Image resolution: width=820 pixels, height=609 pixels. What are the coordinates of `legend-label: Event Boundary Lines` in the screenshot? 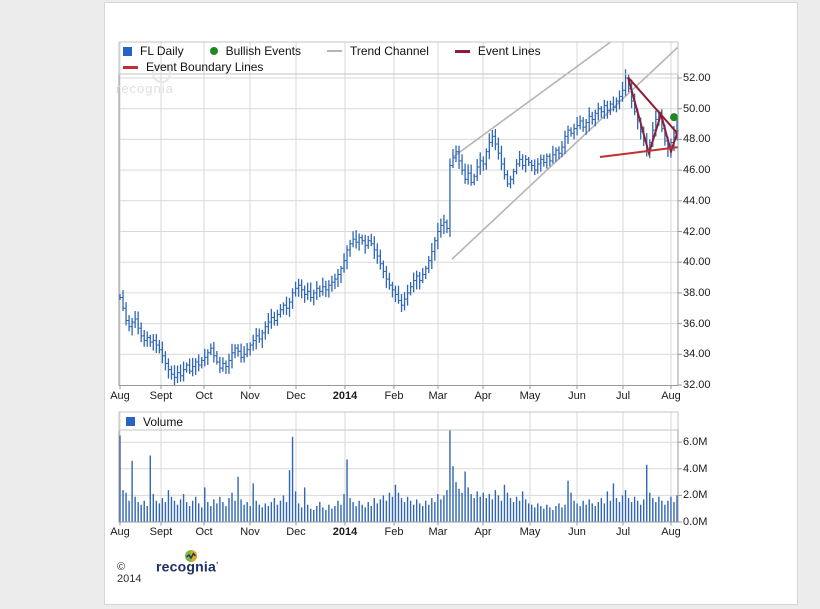 It's located at (205, 67).